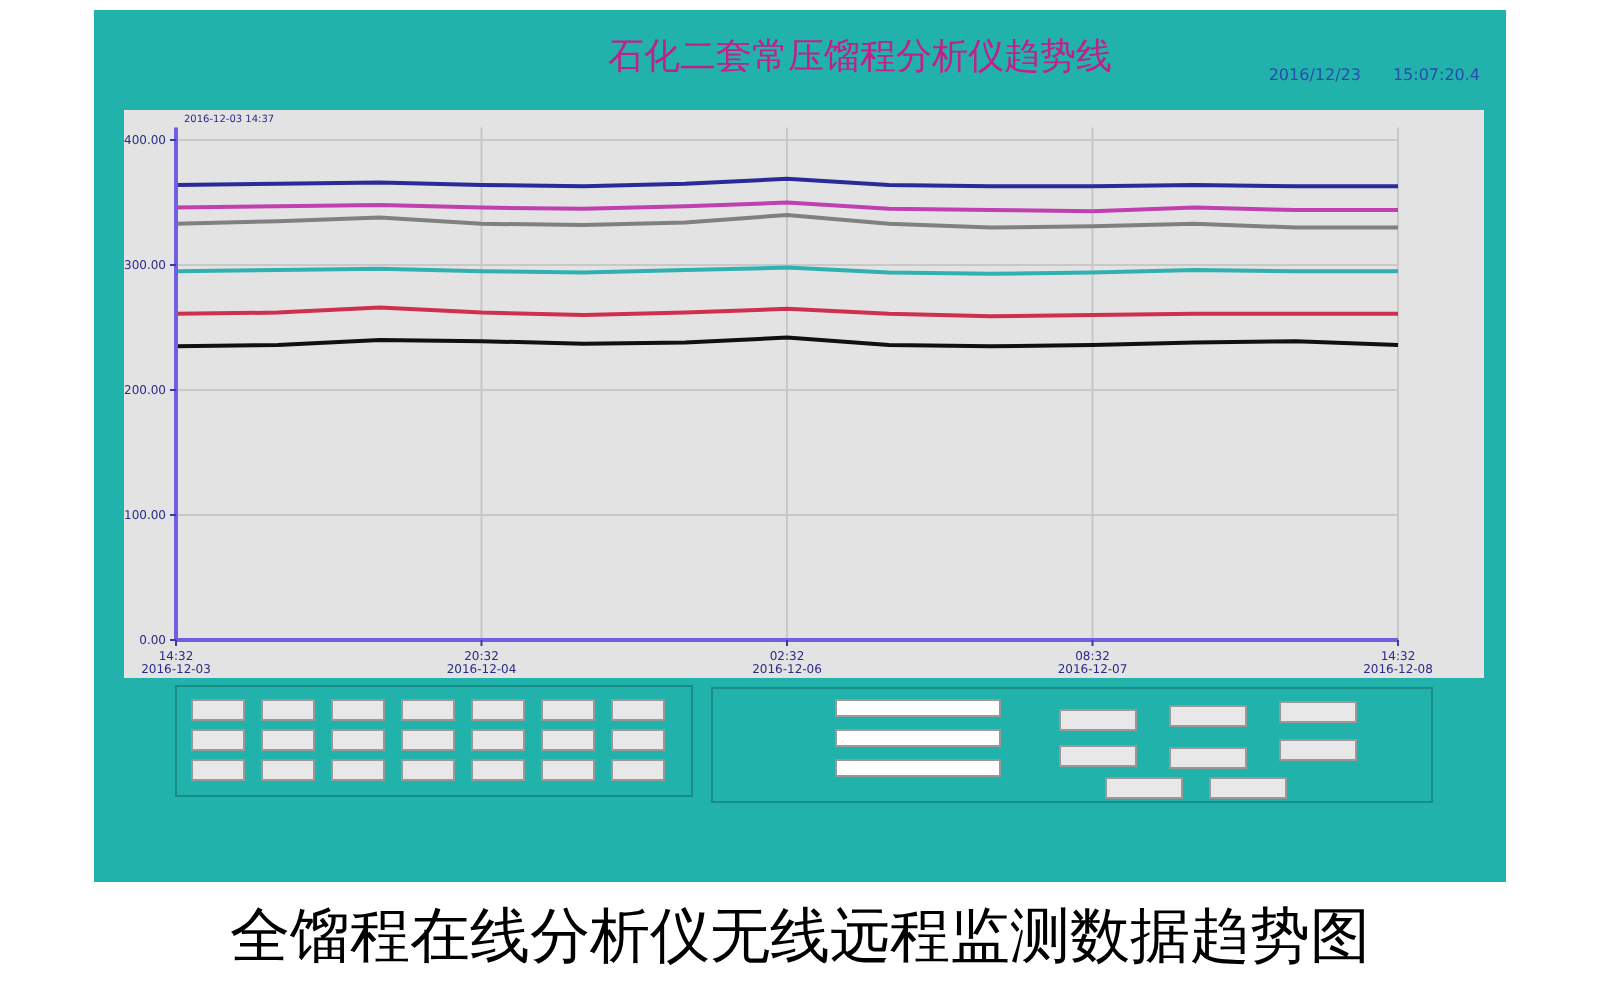 This screenshot has height=1004, width=1600. I want to click on chart-subtitle: 2016/12/23 15:07:20.4, so click(1374, 75).